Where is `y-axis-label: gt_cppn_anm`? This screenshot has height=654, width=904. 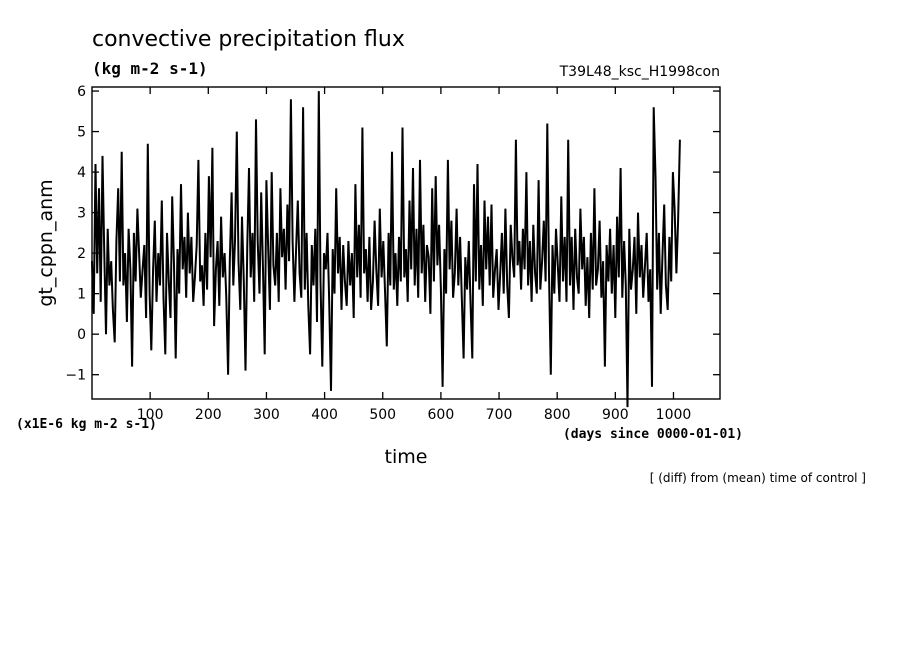 y-axis-label: gt_cppn_anm is located at coordinates (46, 242).